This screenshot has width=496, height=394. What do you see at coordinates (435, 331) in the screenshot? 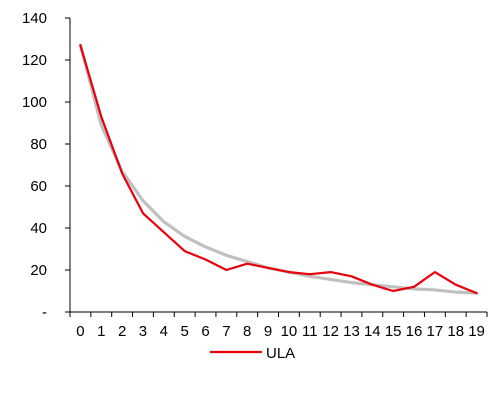
I see `x-tick-label: 17` at bounding box center [435, 331].